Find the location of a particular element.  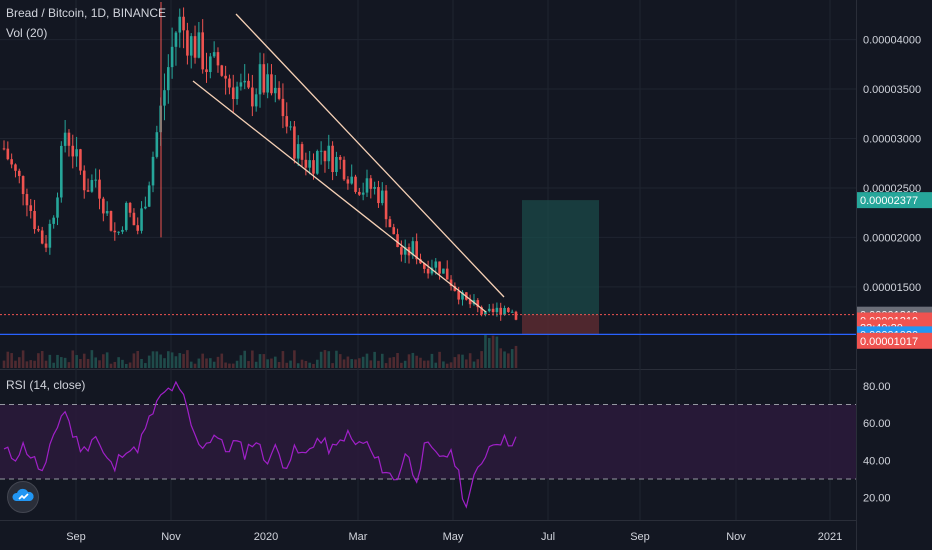

channel-lower-line is located at coordinates (339, 196).